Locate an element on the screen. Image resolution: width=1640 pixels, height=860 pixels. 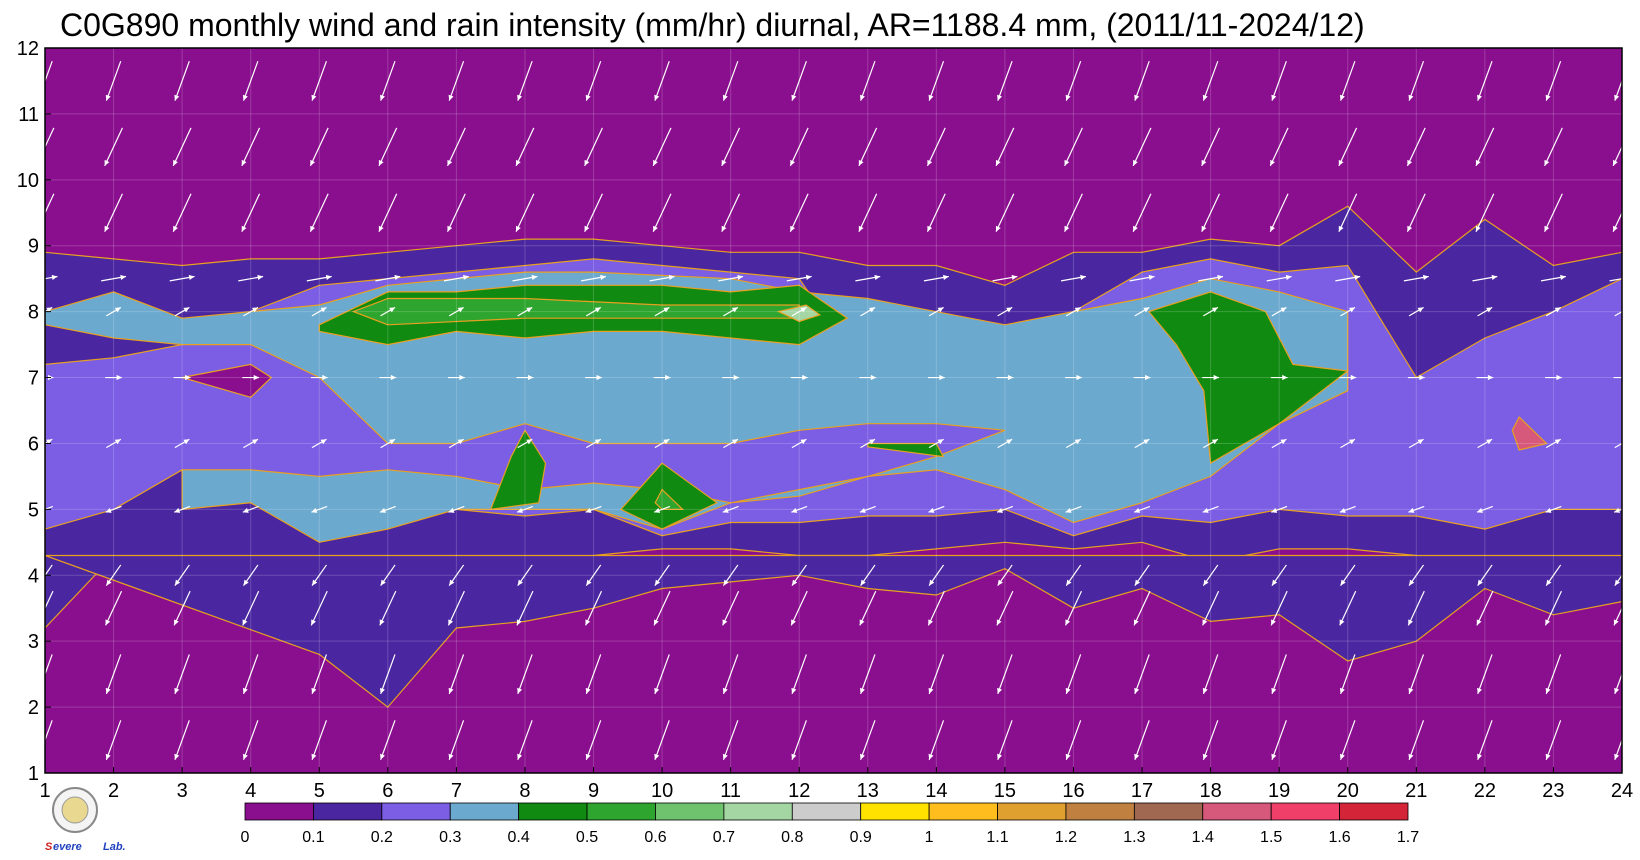
colorbar-tick-10: 1 is located at coordinates (929, 837).